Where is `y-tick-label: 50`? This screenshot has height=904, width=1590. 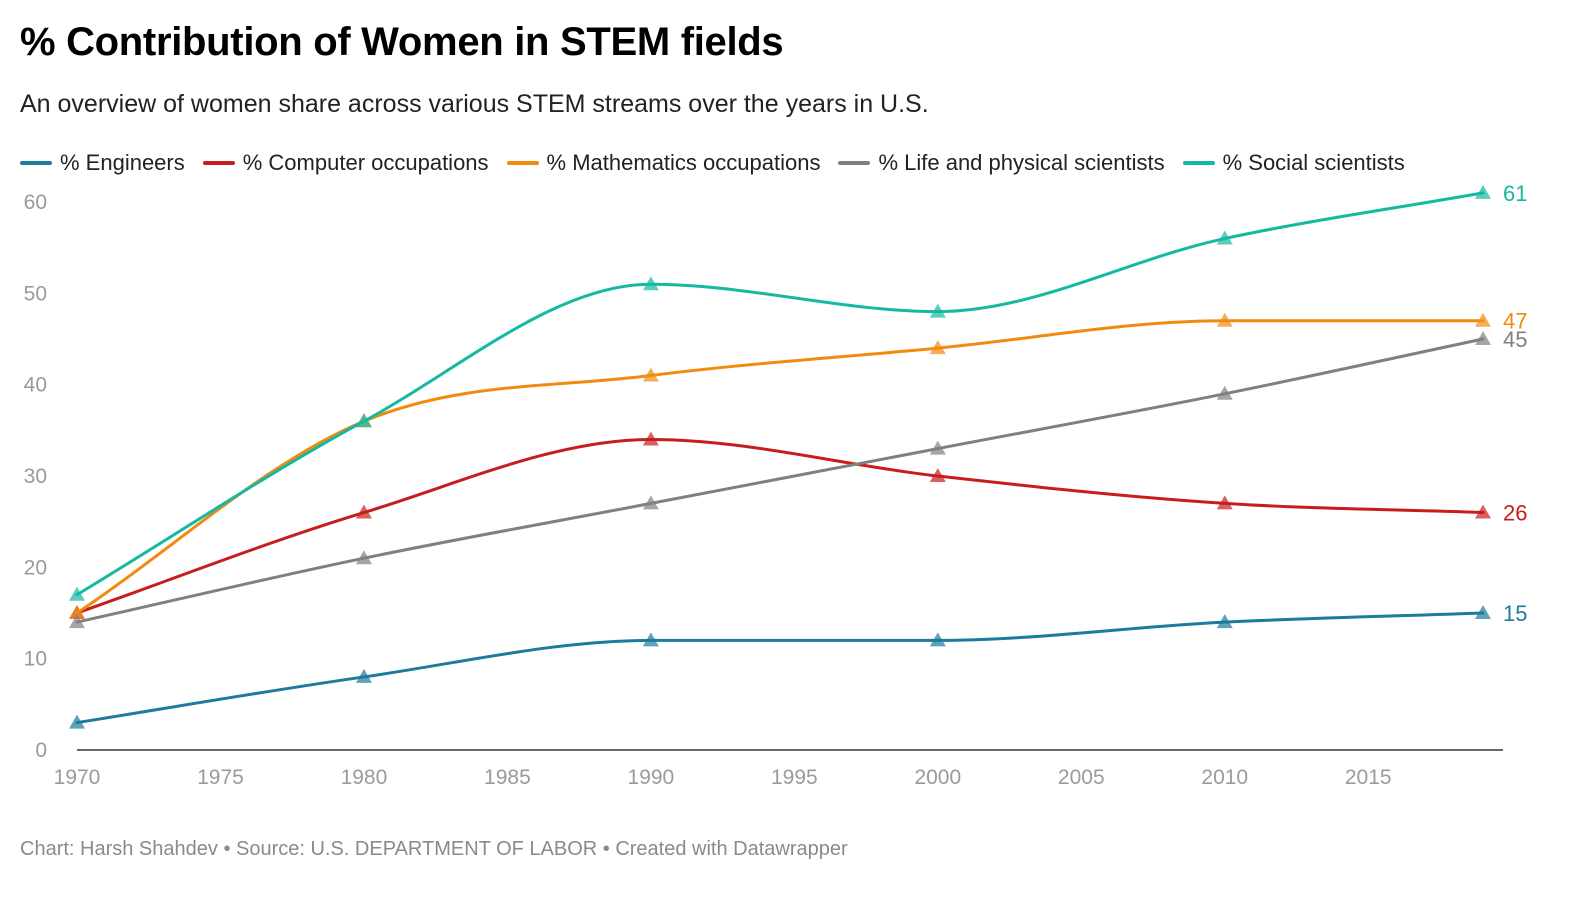
y-tick-label: 50 is located at coordinates (35, 293).